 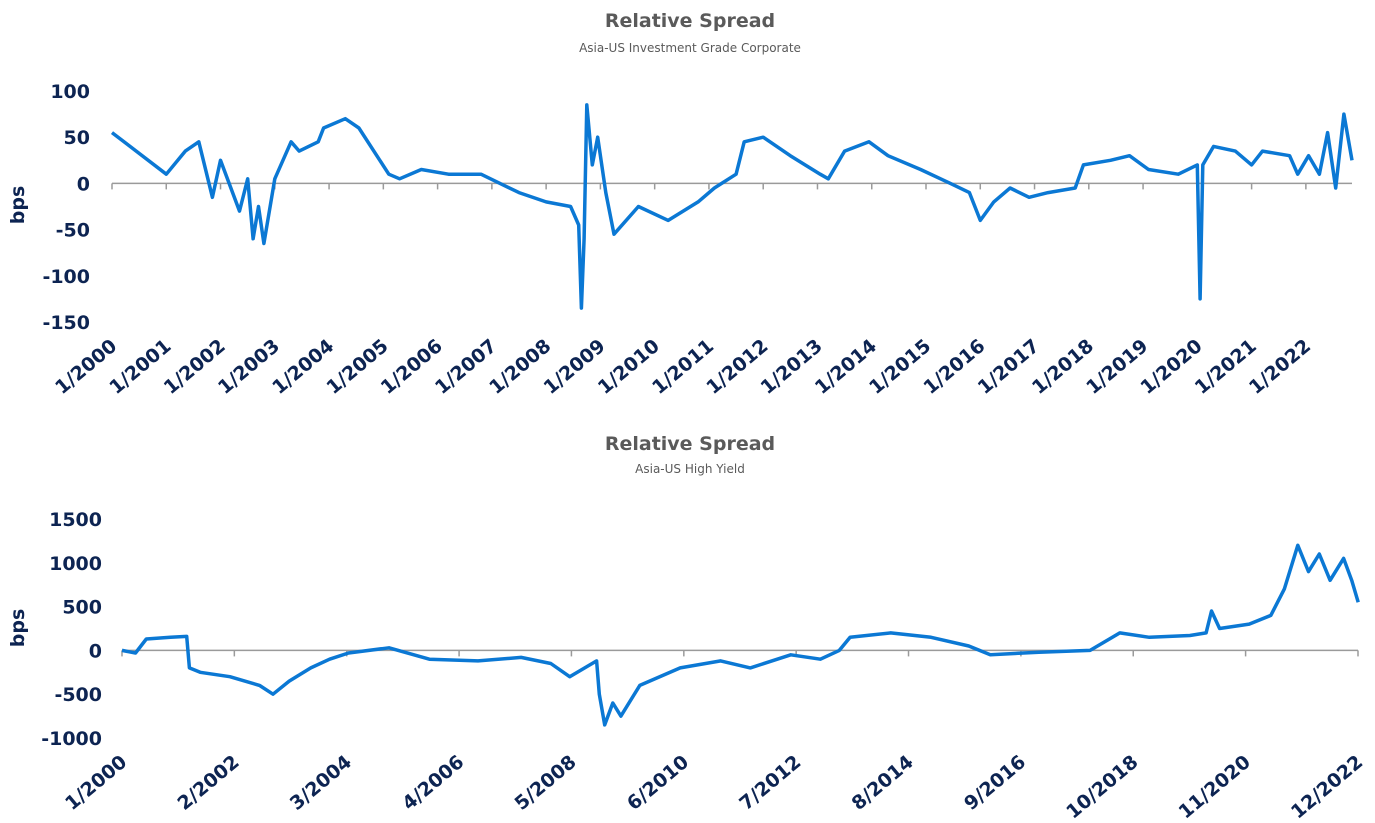 I want to click on x-tick-label: 8/2014, so click(x=883, y=783).